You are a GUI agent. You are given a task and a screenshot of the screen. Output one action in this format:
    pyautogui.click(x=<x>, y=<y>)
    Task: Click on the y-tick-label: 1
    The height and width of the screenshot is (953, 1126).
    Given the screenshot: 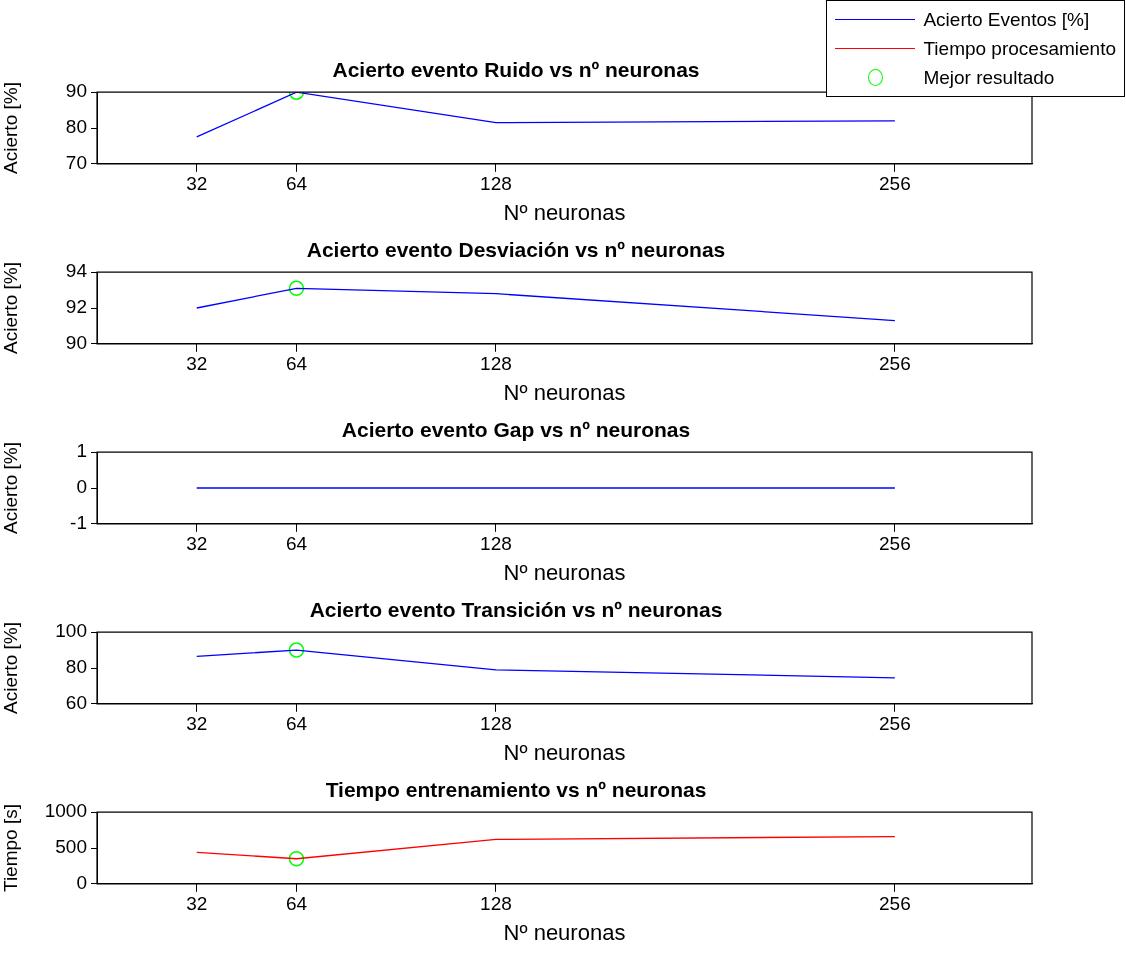 What is the action you would take?
    pyautogui.click(x=81, y=451)
    